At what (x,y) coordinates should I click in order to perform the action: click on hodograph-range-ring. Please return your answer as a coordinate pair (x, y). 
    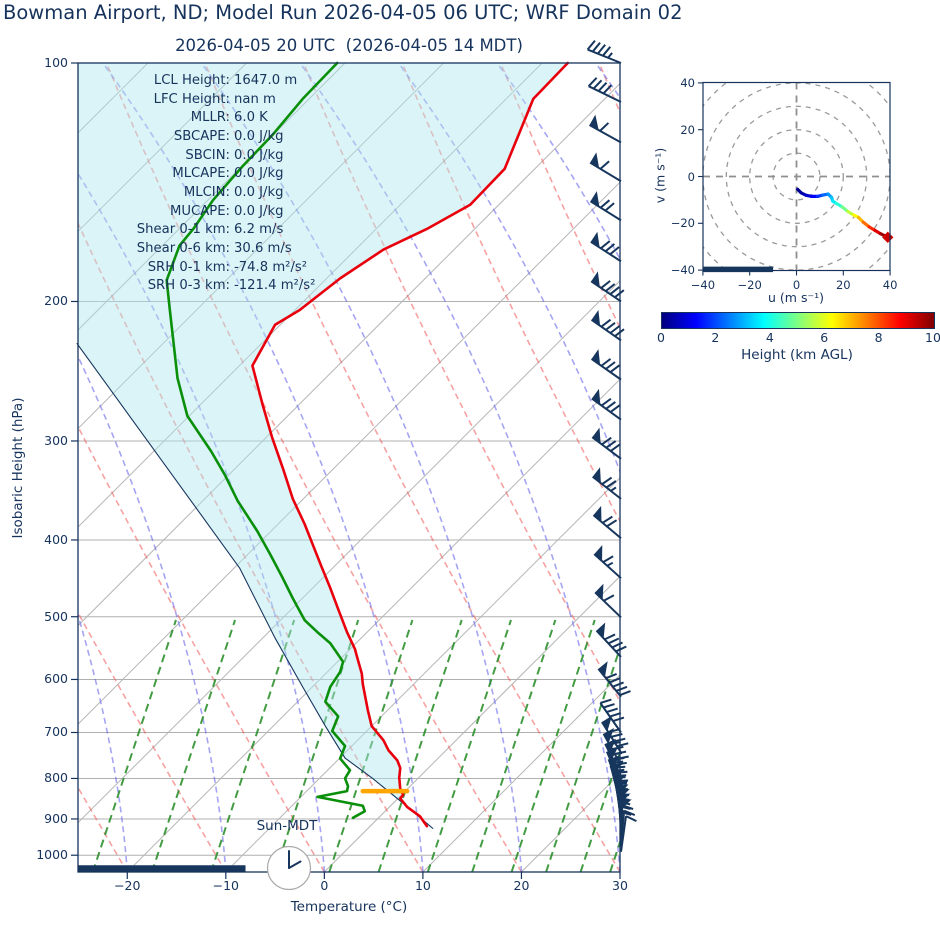
    Looking at the image, I should click on (796, 176).